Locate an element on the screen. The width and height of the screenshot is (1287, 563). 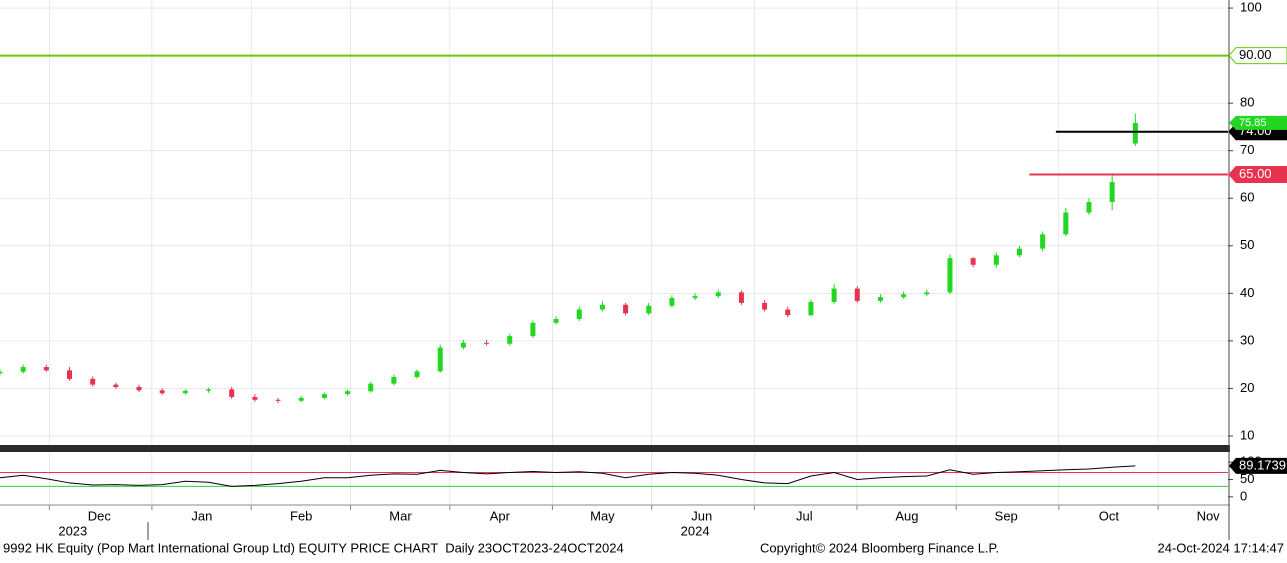
footer-copyright: Copyright© 2024 Bloomberg Finance L.P. is located at coordinates (879, 547).